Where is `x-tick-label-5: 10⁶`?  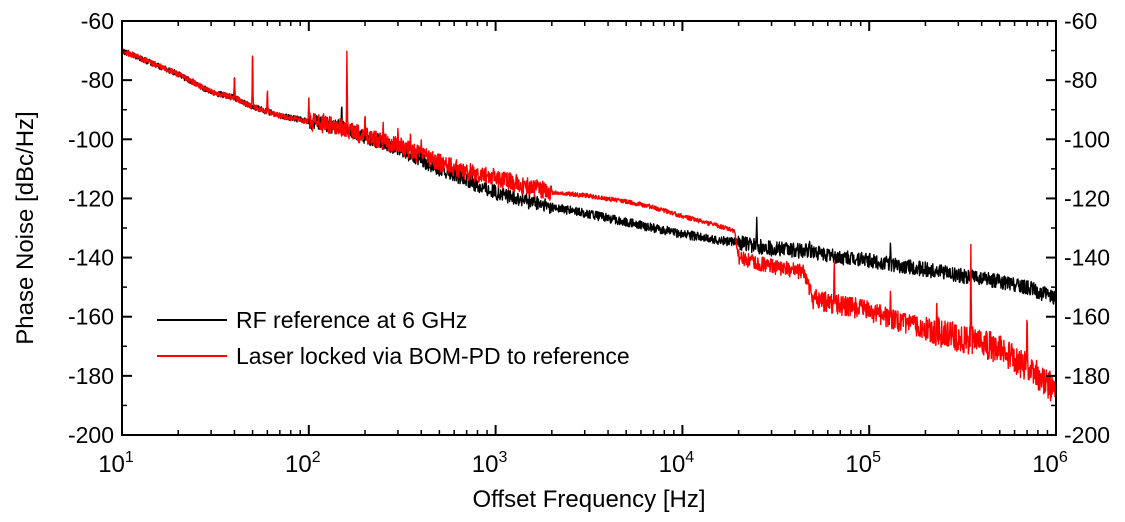 x-tick-label-5: 10⁶ is located at coordinates (1050, 463).